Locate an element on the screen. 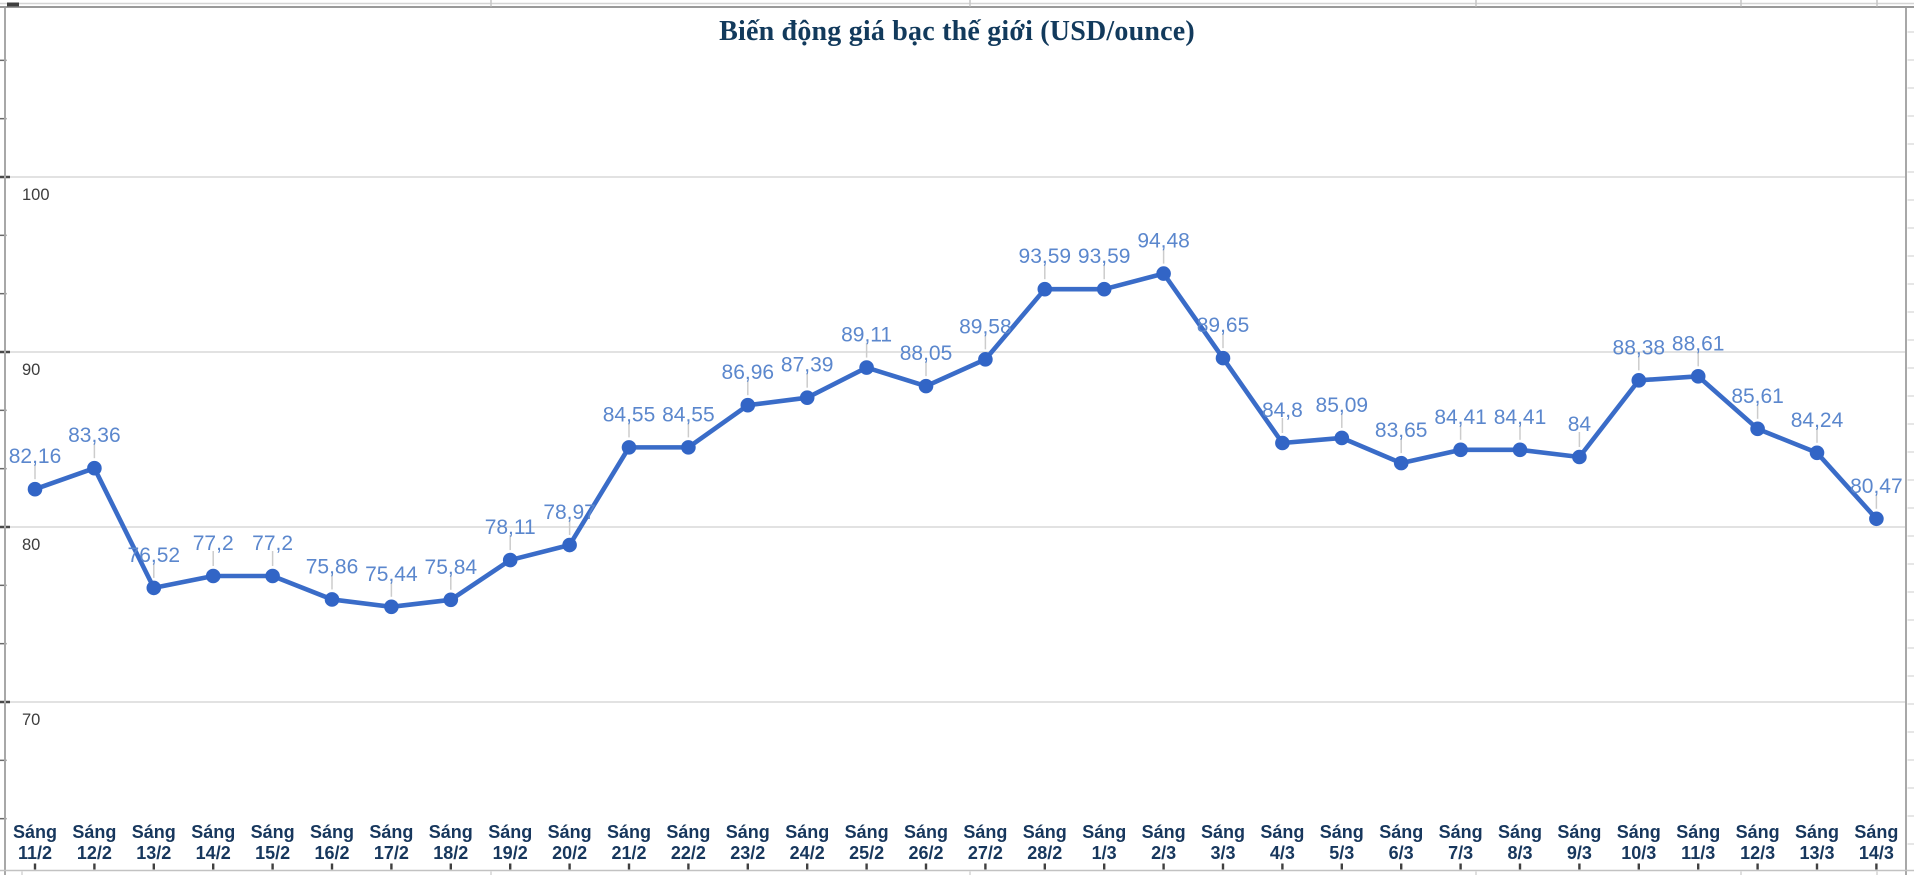  x-axis-label-date: 4/3 is located at coordinates (1282, 853).